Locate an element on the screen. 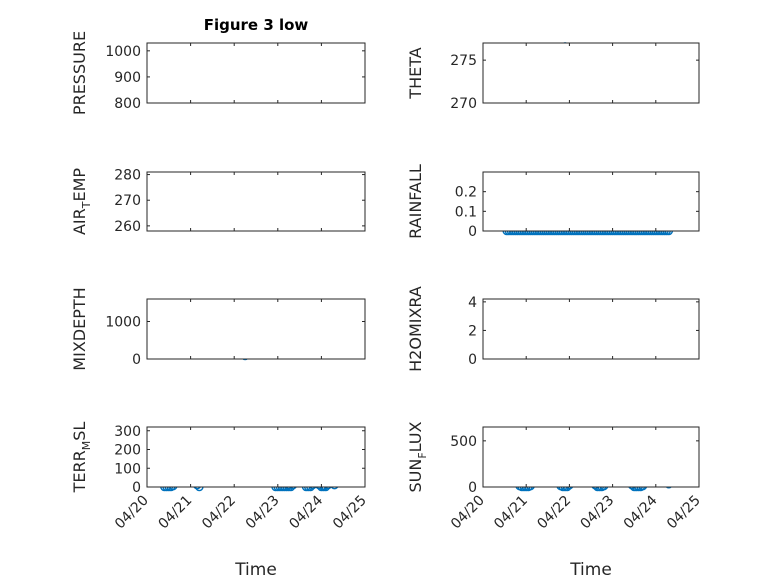  subplot-theta: 270 275 THETA is located at coordinates (553, 77).